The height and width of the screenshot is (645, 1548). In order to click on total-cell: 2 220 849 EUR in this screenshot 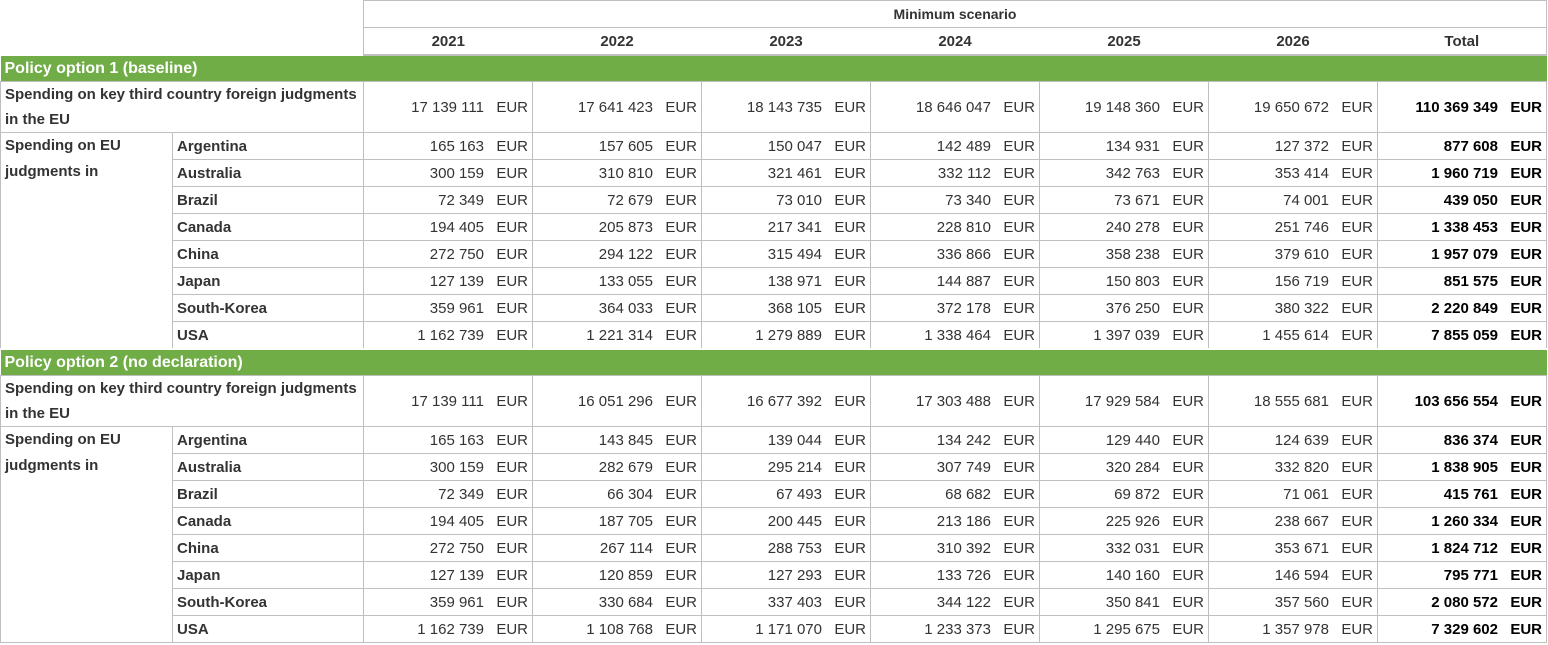, I will do `click(1462, 308)`.